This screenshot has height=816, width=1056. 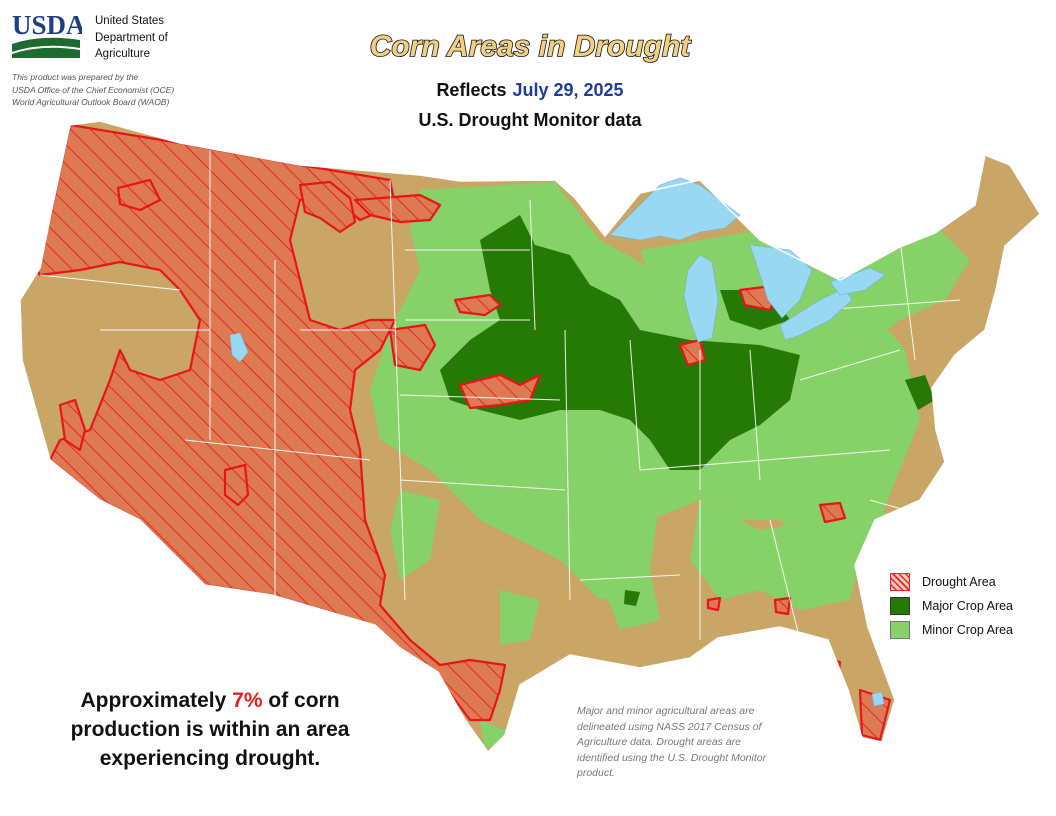 I want to click on minor-crop-swatch-icon, so click(x=900, y=630).